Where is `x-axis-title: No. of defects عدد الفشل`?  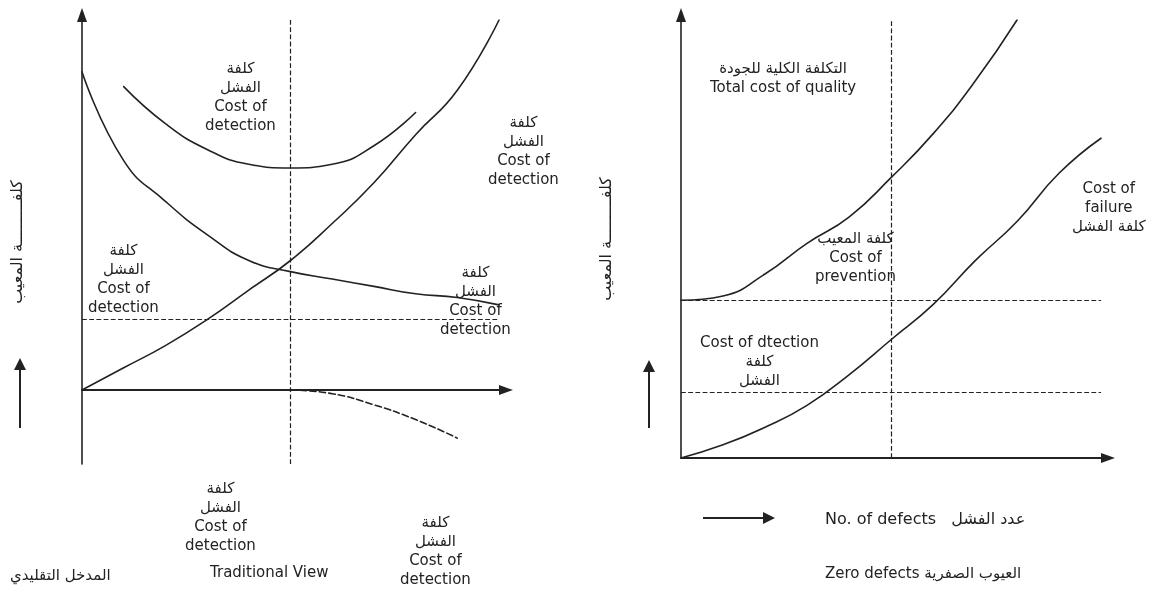
x-axis-title: No. of defects عدد الفشل is located at coordinates (925, 518).